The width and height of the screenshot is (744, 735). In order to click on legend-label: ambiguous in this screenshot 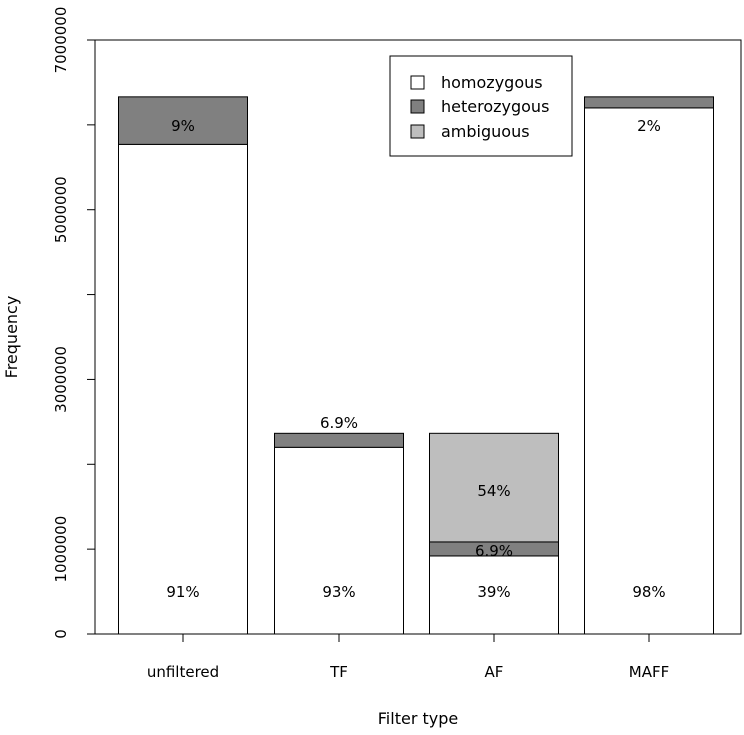, I will do `click(485, 131)`.